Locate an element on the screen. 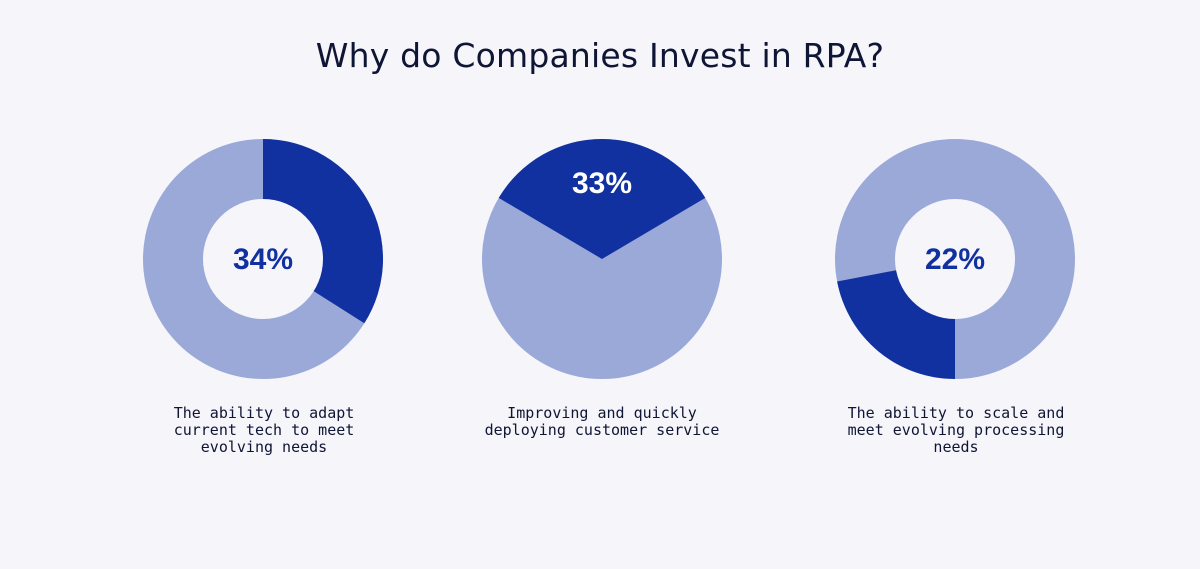 The height and width of the screenshot is (569, 1200). donut-scale: 22% is located at coordinates (955, 259).